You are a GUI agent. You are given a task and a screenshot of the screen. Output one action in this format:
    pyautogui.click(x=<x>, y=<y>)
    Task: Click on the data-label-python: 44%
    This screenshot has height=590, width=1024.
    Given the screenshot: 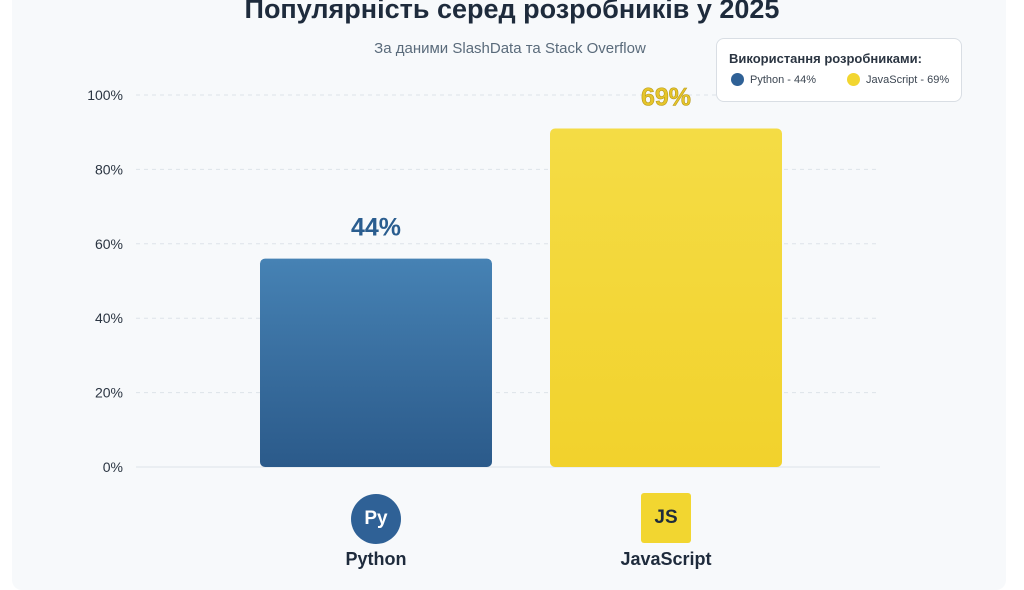 What is the action you would take?
    pyautogui.click(x=376, y=228)
    